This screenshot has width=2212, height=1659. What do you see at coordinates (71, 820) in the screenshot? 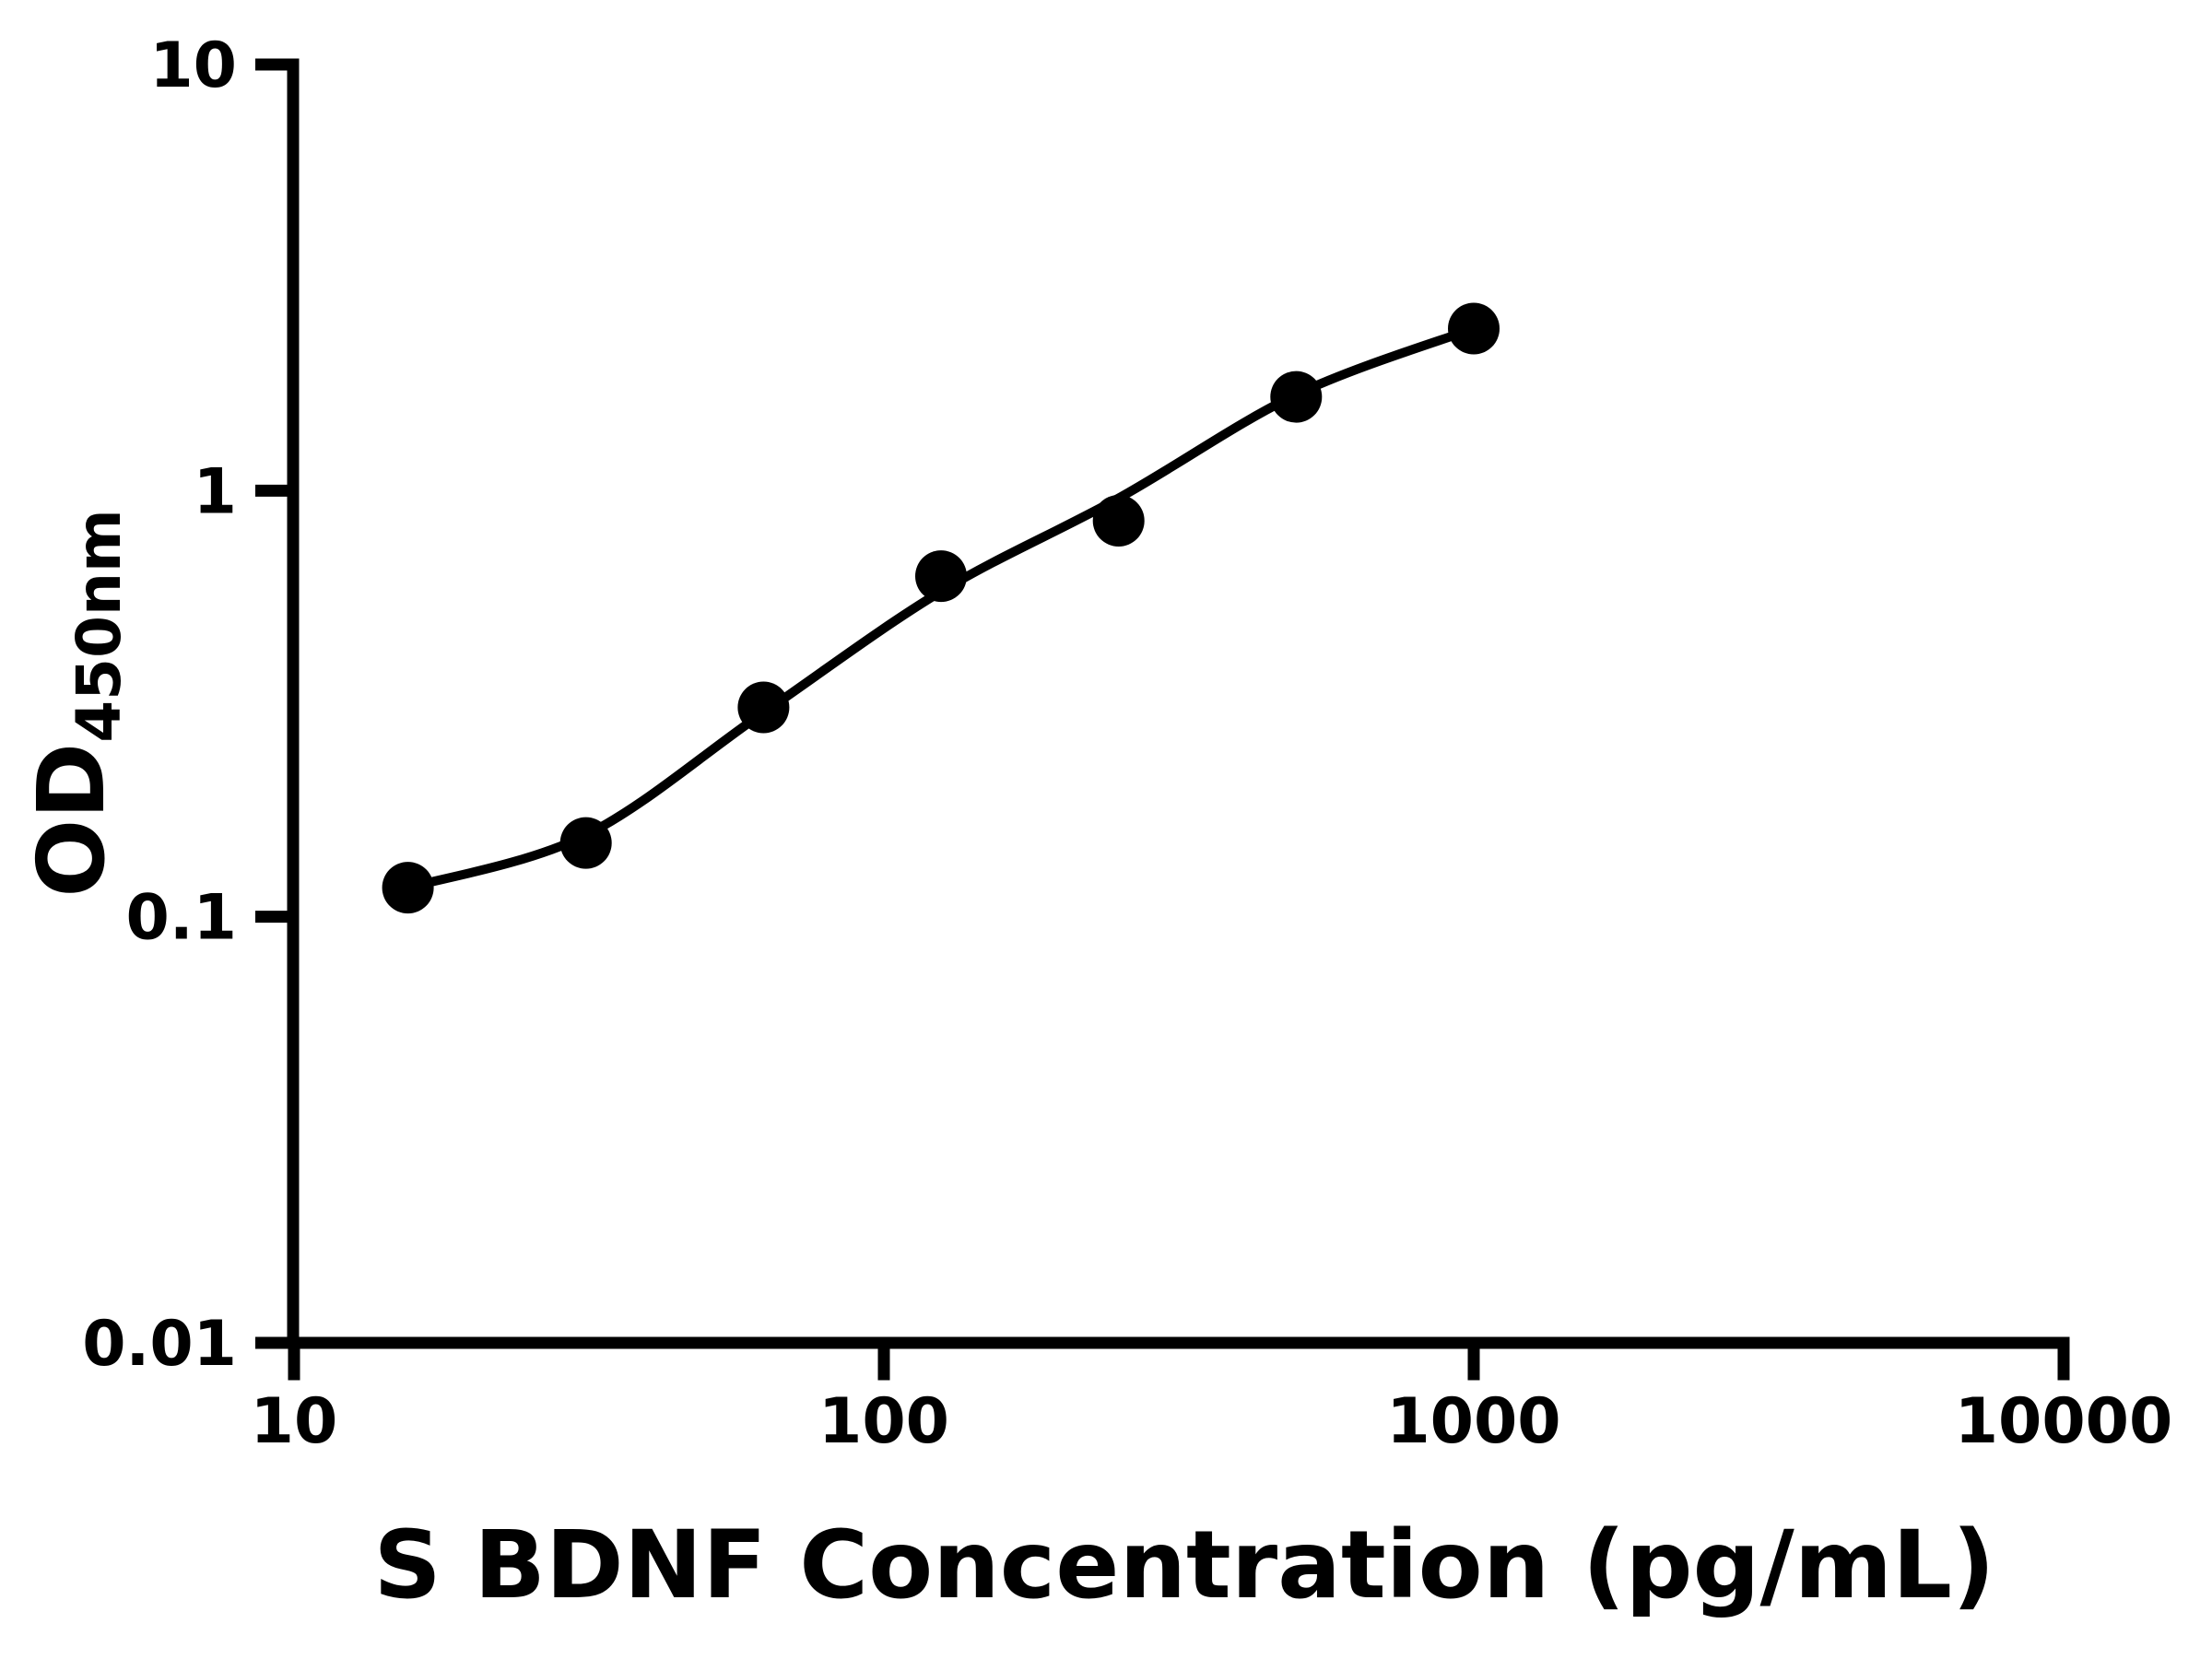
I see `y-axis-title-main: OD` at bounding box center [71, 820].